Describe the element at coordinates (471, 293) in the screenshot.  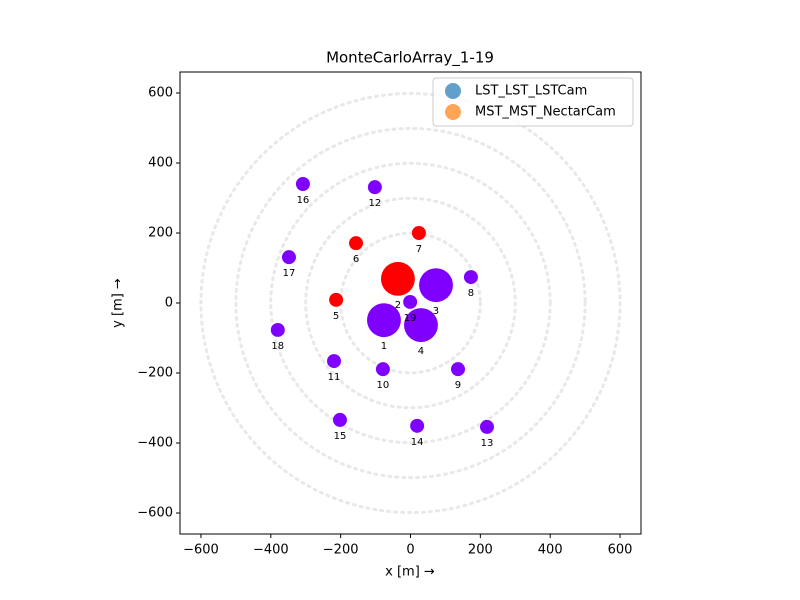
I see `telescope-label: 8` at that location.